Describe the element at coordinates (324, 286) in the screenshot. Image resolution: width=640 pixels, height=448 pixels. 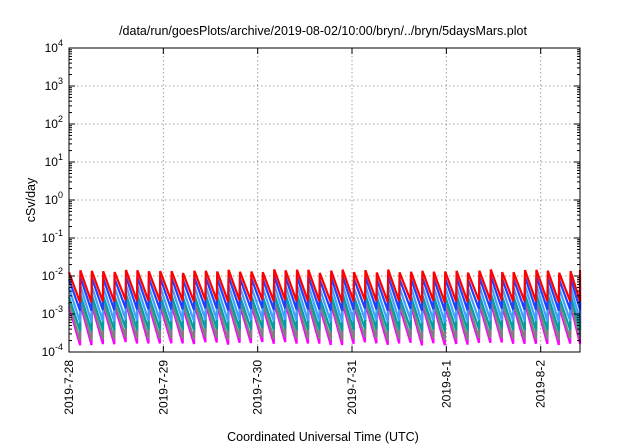
I see `series-line` at that location.